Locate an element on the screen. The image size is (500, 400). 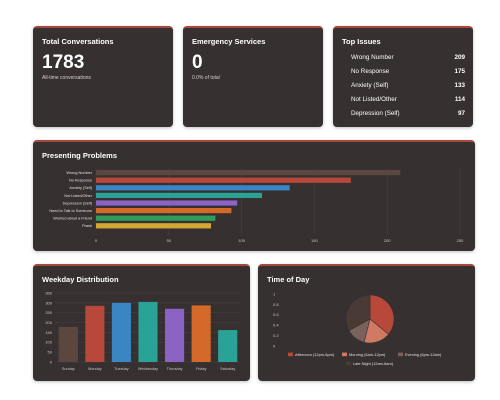
top-issue-count: 97 is located at coordinates (461, 113).